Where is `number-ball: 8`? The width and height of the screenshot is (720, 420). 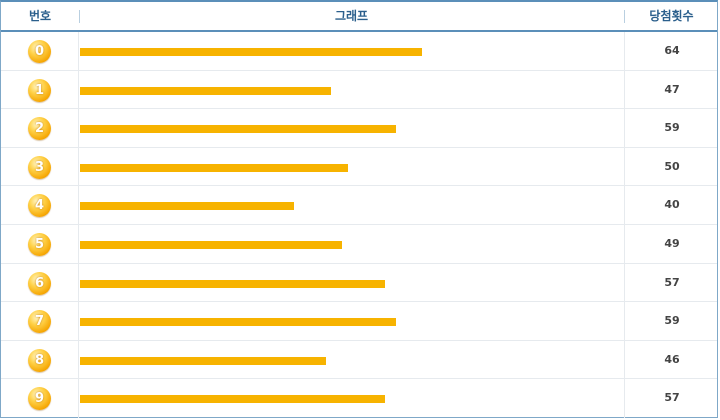 number-ball: 8 is located at coordinates (39, 360).